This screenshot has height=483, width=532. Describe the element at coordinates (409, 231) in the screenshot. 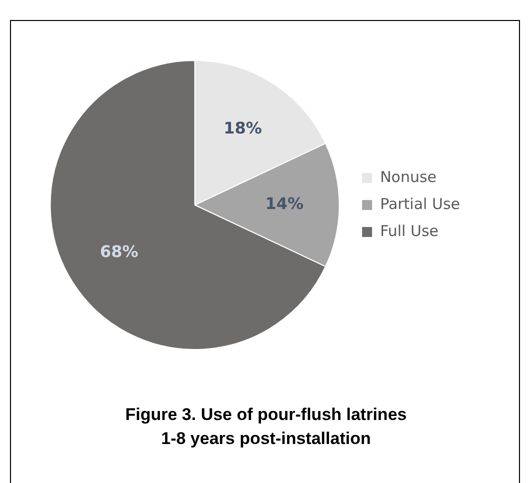

I see `legend-label: Full Use` at that location.